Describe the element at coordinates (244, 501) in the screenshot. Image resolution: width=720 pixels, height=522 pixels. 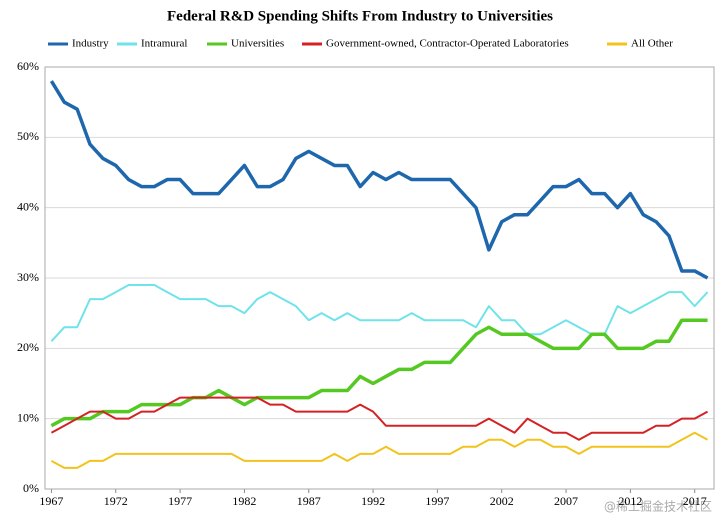
I see `x-tick-label: 1982` at that location.